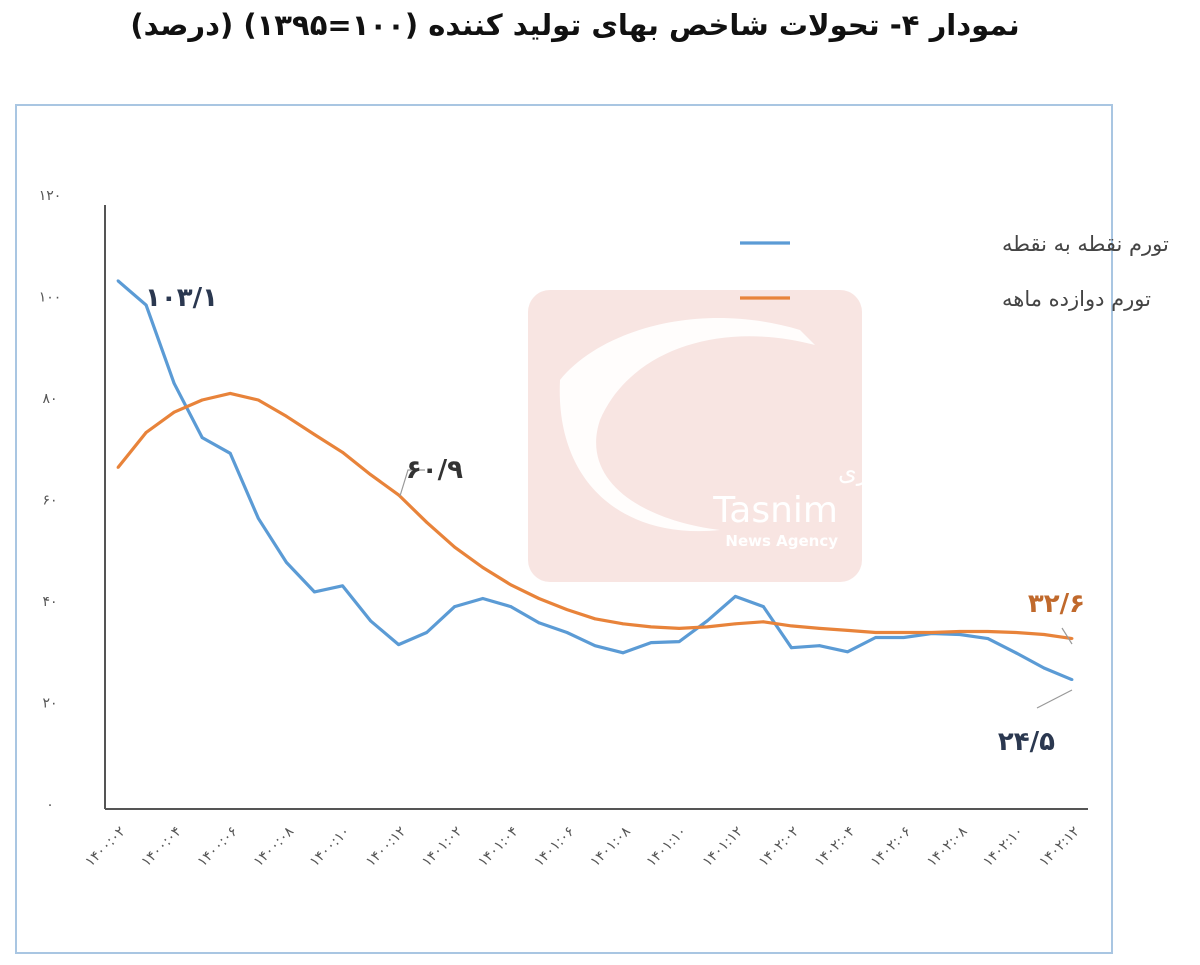 This screenshot has width=1200, height=965. What do you see at coordinates (434, 470) in the screenshot?
I see `data-label: ۶۰/۹` at bounding box center [434, 470].